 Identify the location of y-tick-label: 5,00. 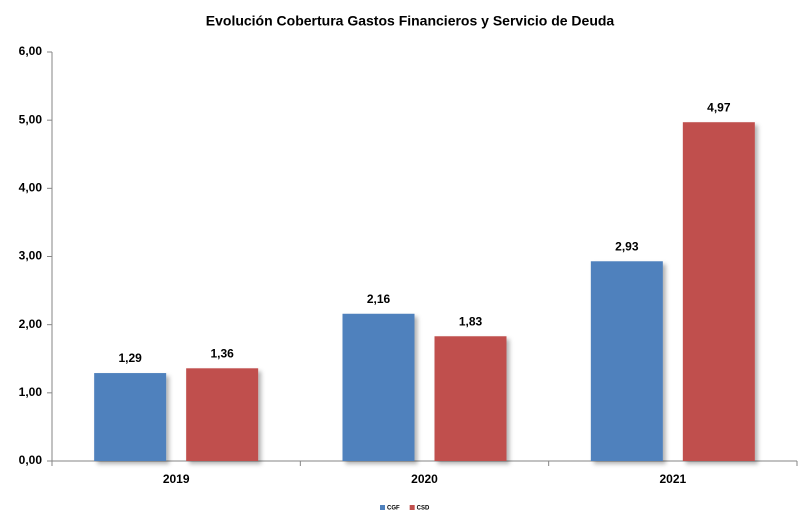
(31, 119).